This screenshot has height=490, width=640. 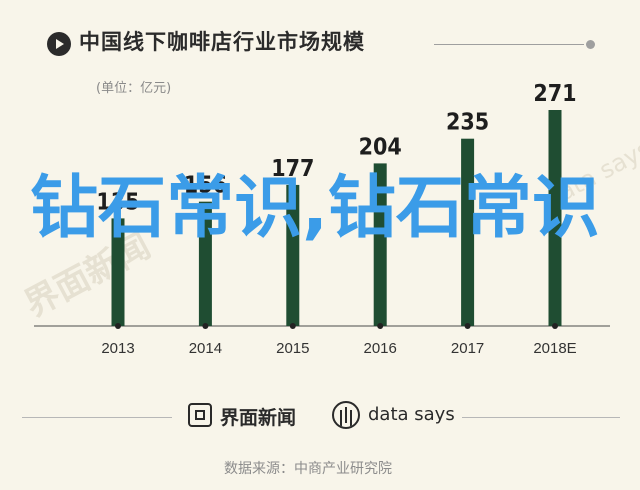 I want to click on play-icon, so click(x=59, y=44).